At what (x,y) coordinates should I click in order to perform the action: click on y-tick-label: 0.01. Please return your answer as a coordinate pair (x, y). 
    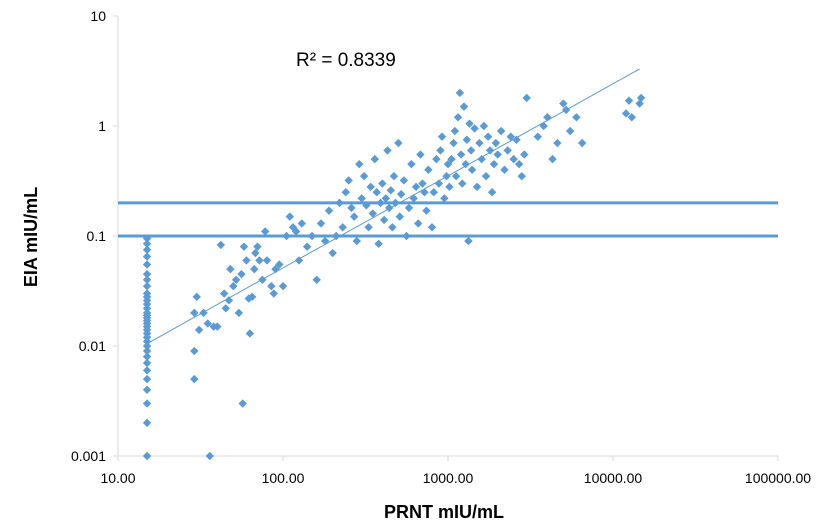
    Looking at the image, I should click on (92, 346).